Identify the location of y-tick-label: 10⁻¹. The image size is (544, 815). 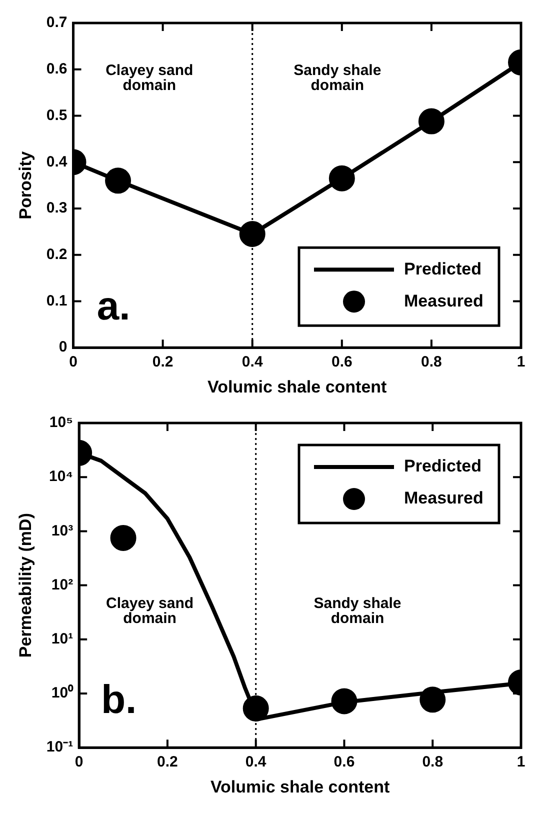
(60, 747).